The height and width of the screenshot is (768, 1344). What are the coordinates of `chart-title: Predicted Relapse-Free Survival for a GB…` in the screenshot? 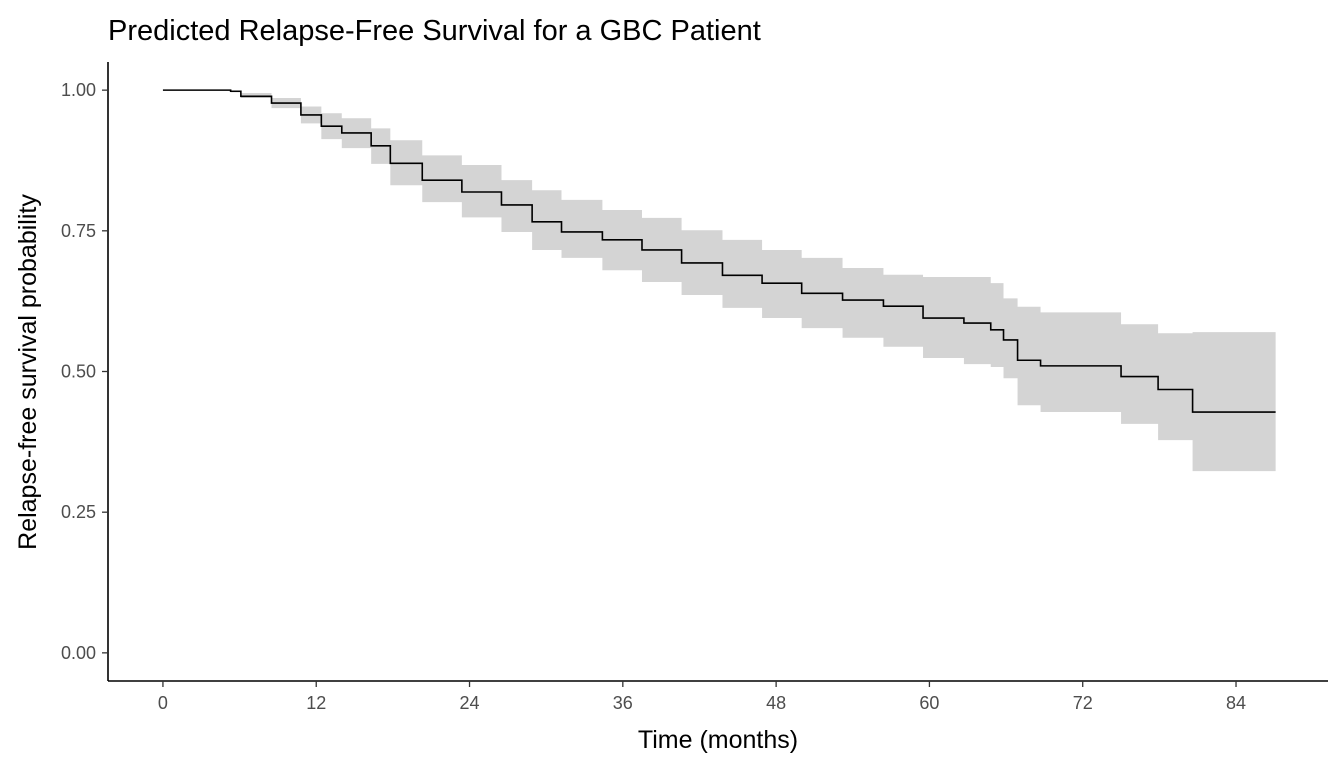 It's located at (434, 31).